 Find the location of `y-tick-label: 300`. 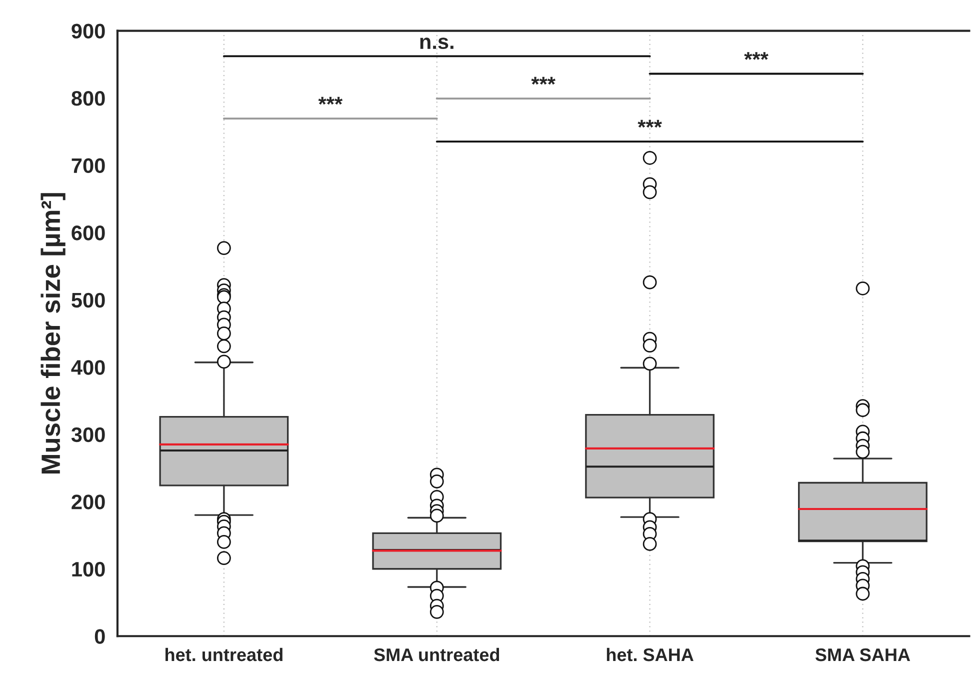

y-tick-label: 300 is located at coordinates (88, 434).